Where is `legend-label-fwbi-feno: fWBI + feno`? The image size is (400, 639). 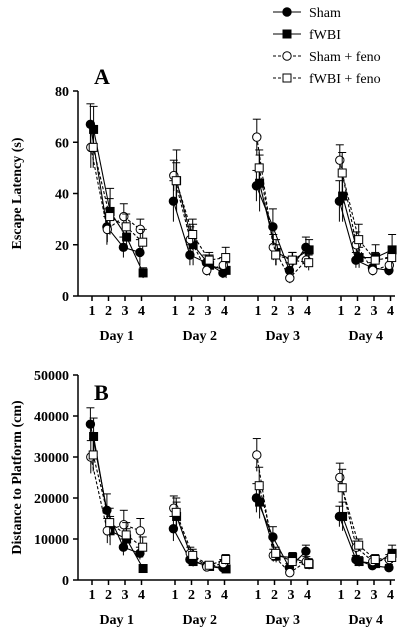
legend-label-fwbi-feno: fWBI + feno is located at coordinates (345, 79).